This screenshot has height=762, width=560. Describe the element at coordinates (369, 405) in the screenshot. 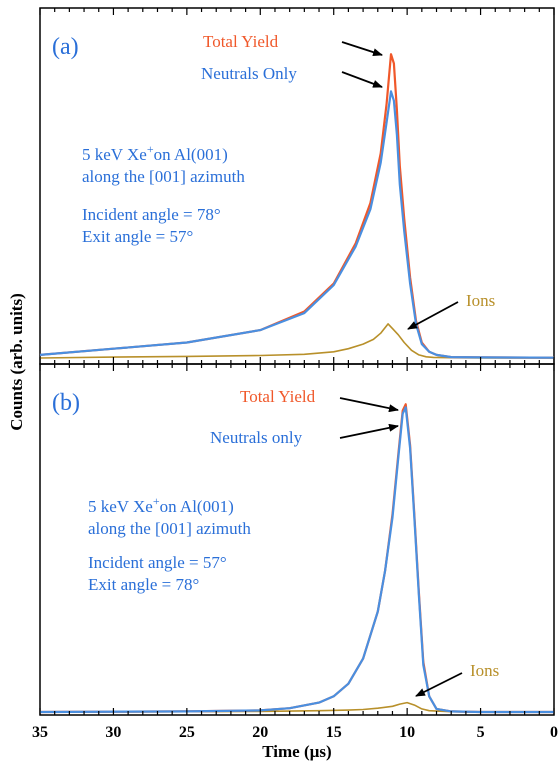

I see `panel-b-total-arrow` at that location.